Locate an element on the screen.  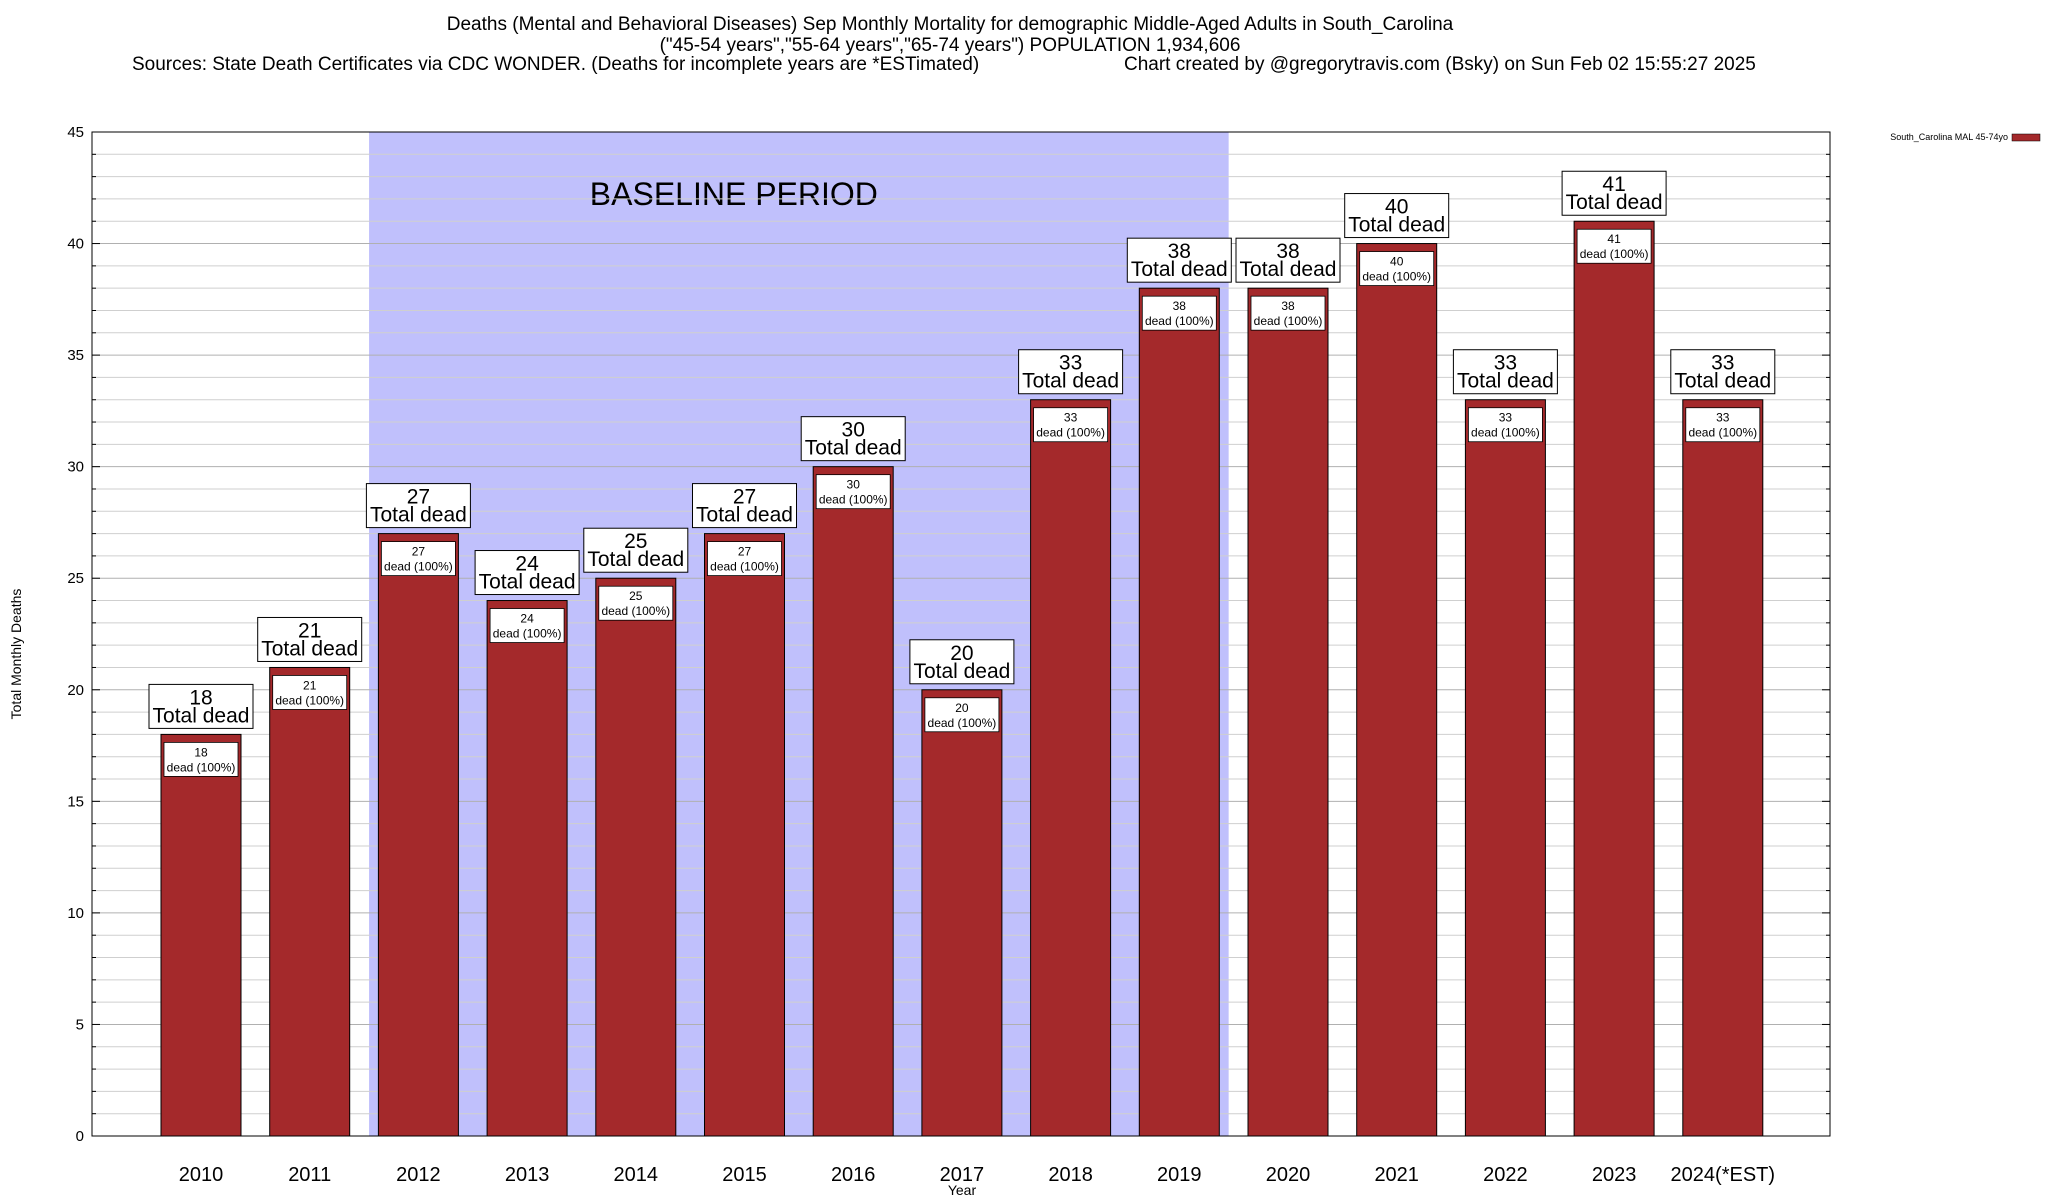
inner-label-value: 40 is located at coordinates (1397, 262).